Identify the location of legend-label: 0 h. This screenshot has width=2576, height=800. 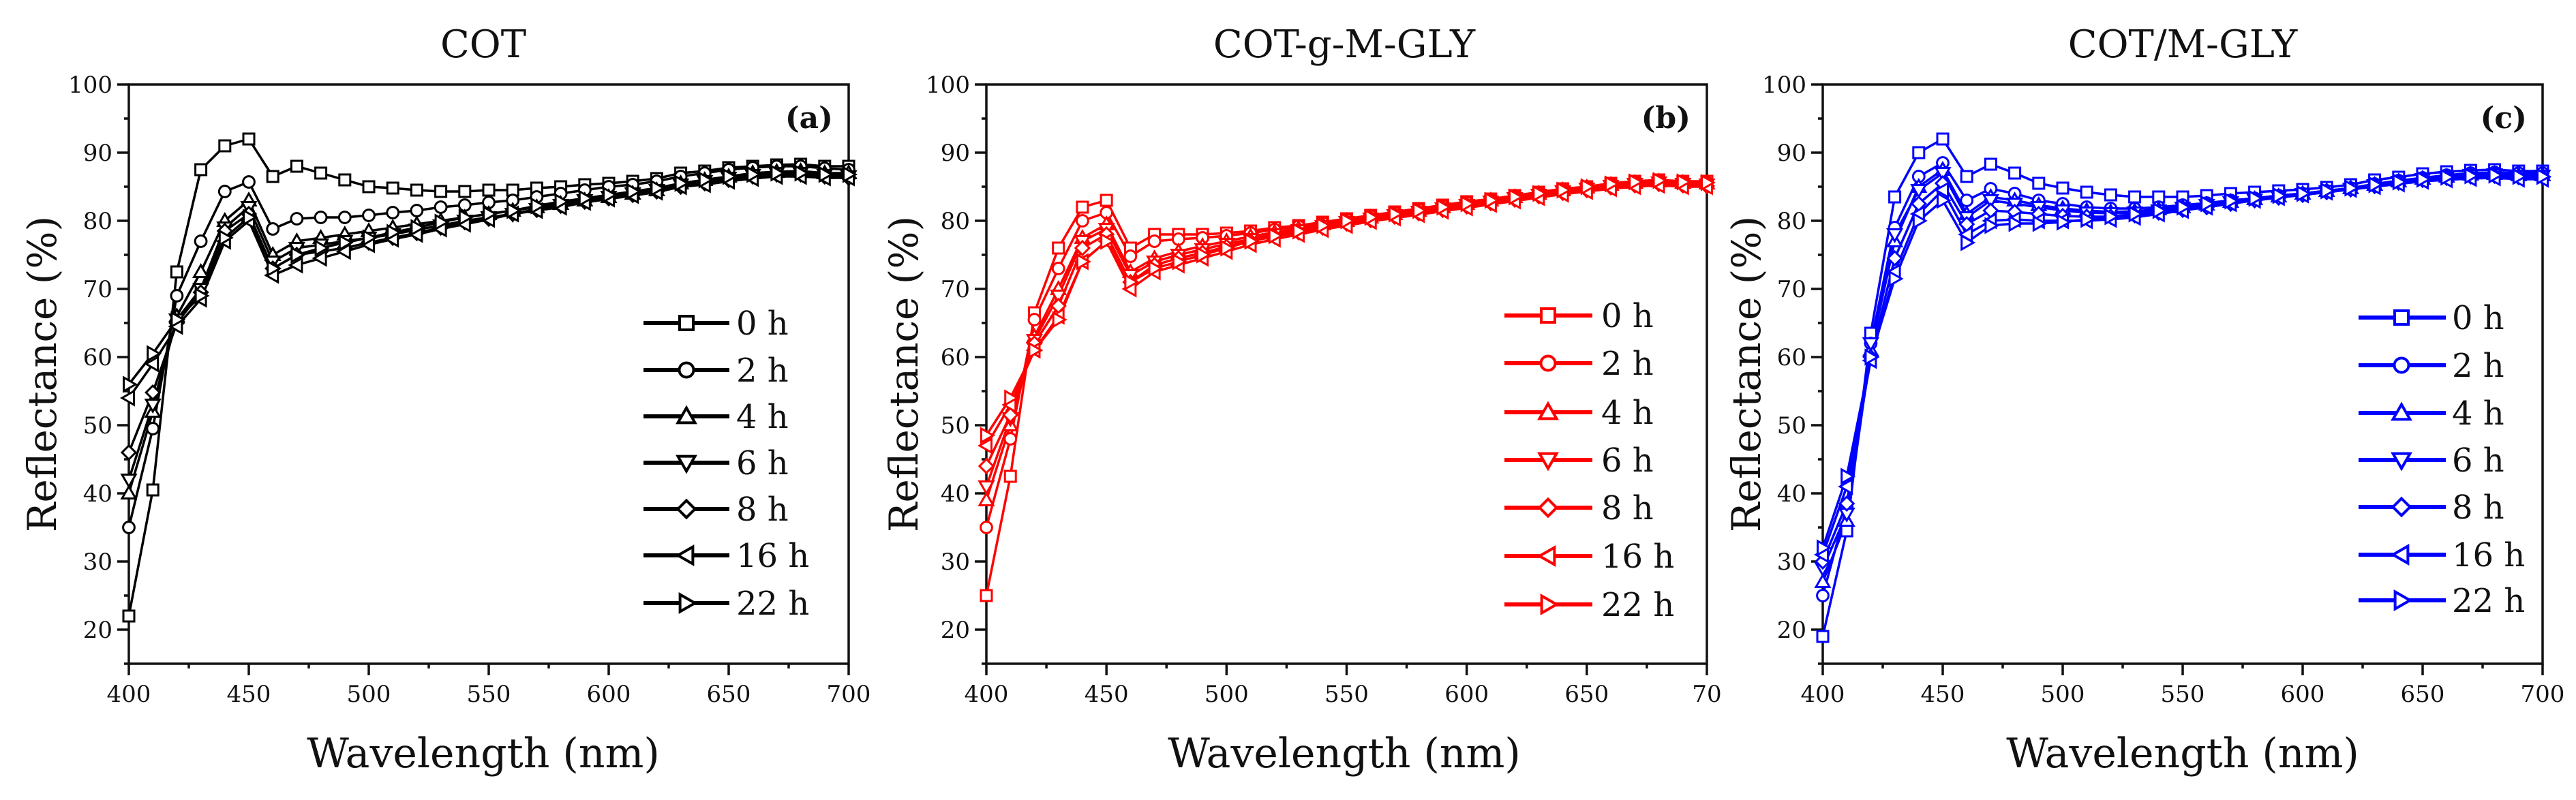
(2478, 318).